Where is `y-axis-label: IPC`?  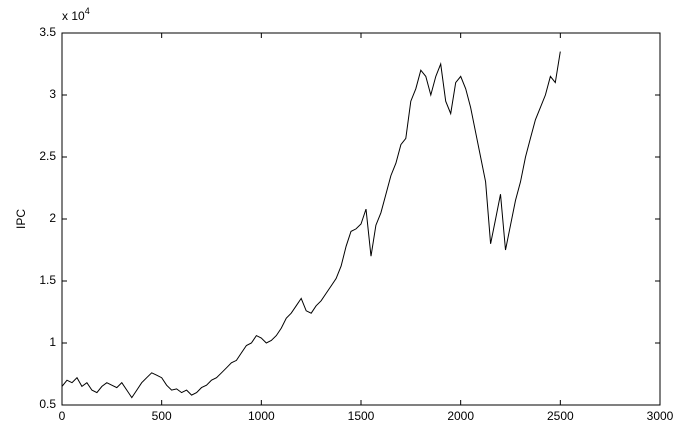
y-axis-label: IPC is located at coordinates (21, 219).